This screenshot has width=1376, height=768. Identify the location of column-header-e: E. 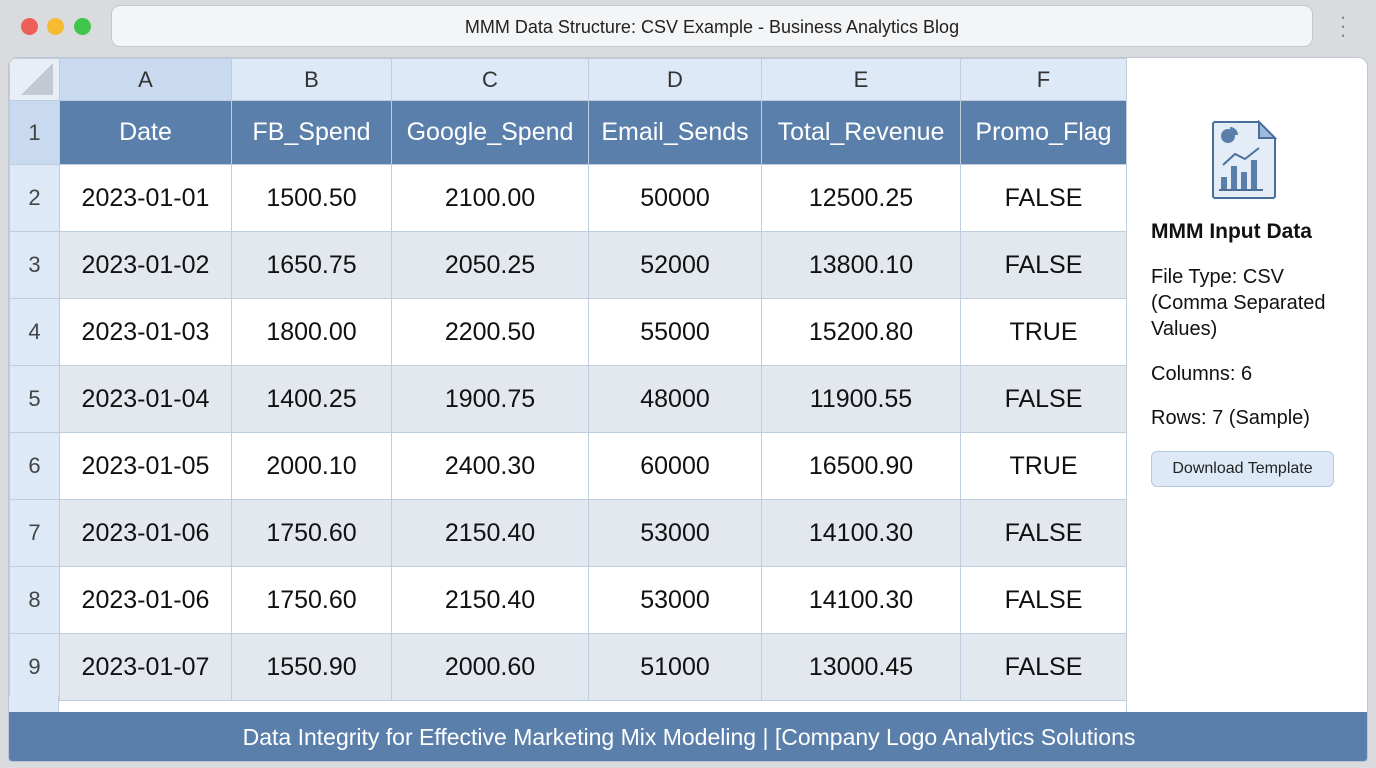
(861, 79).